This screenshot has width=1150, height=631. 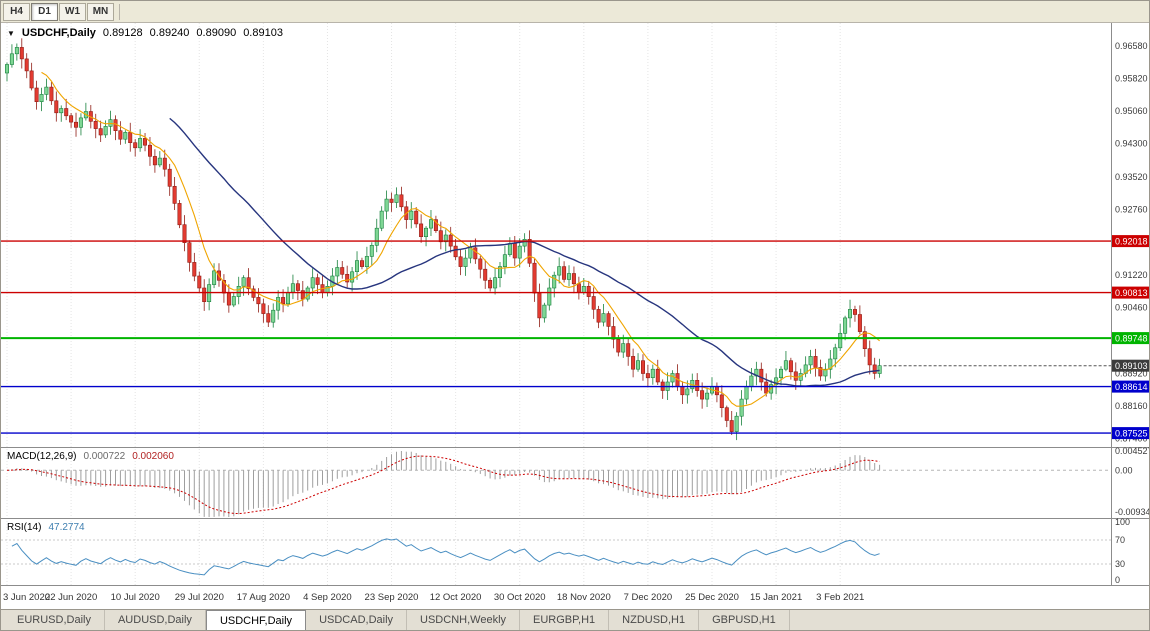 I want to click on macd-axis-label: 0.004527, so click(x=1132, y=451).